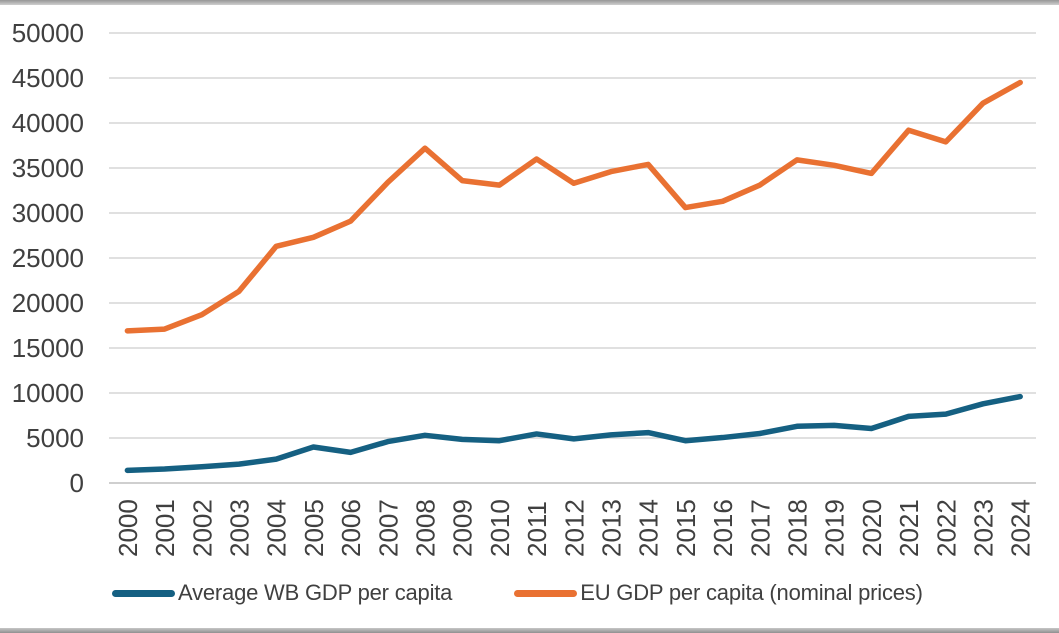 Image resolution: width=1059 pixels, height=633 pixels. I want to click on y-axis-tick-label: 45000, so click(48, 78).